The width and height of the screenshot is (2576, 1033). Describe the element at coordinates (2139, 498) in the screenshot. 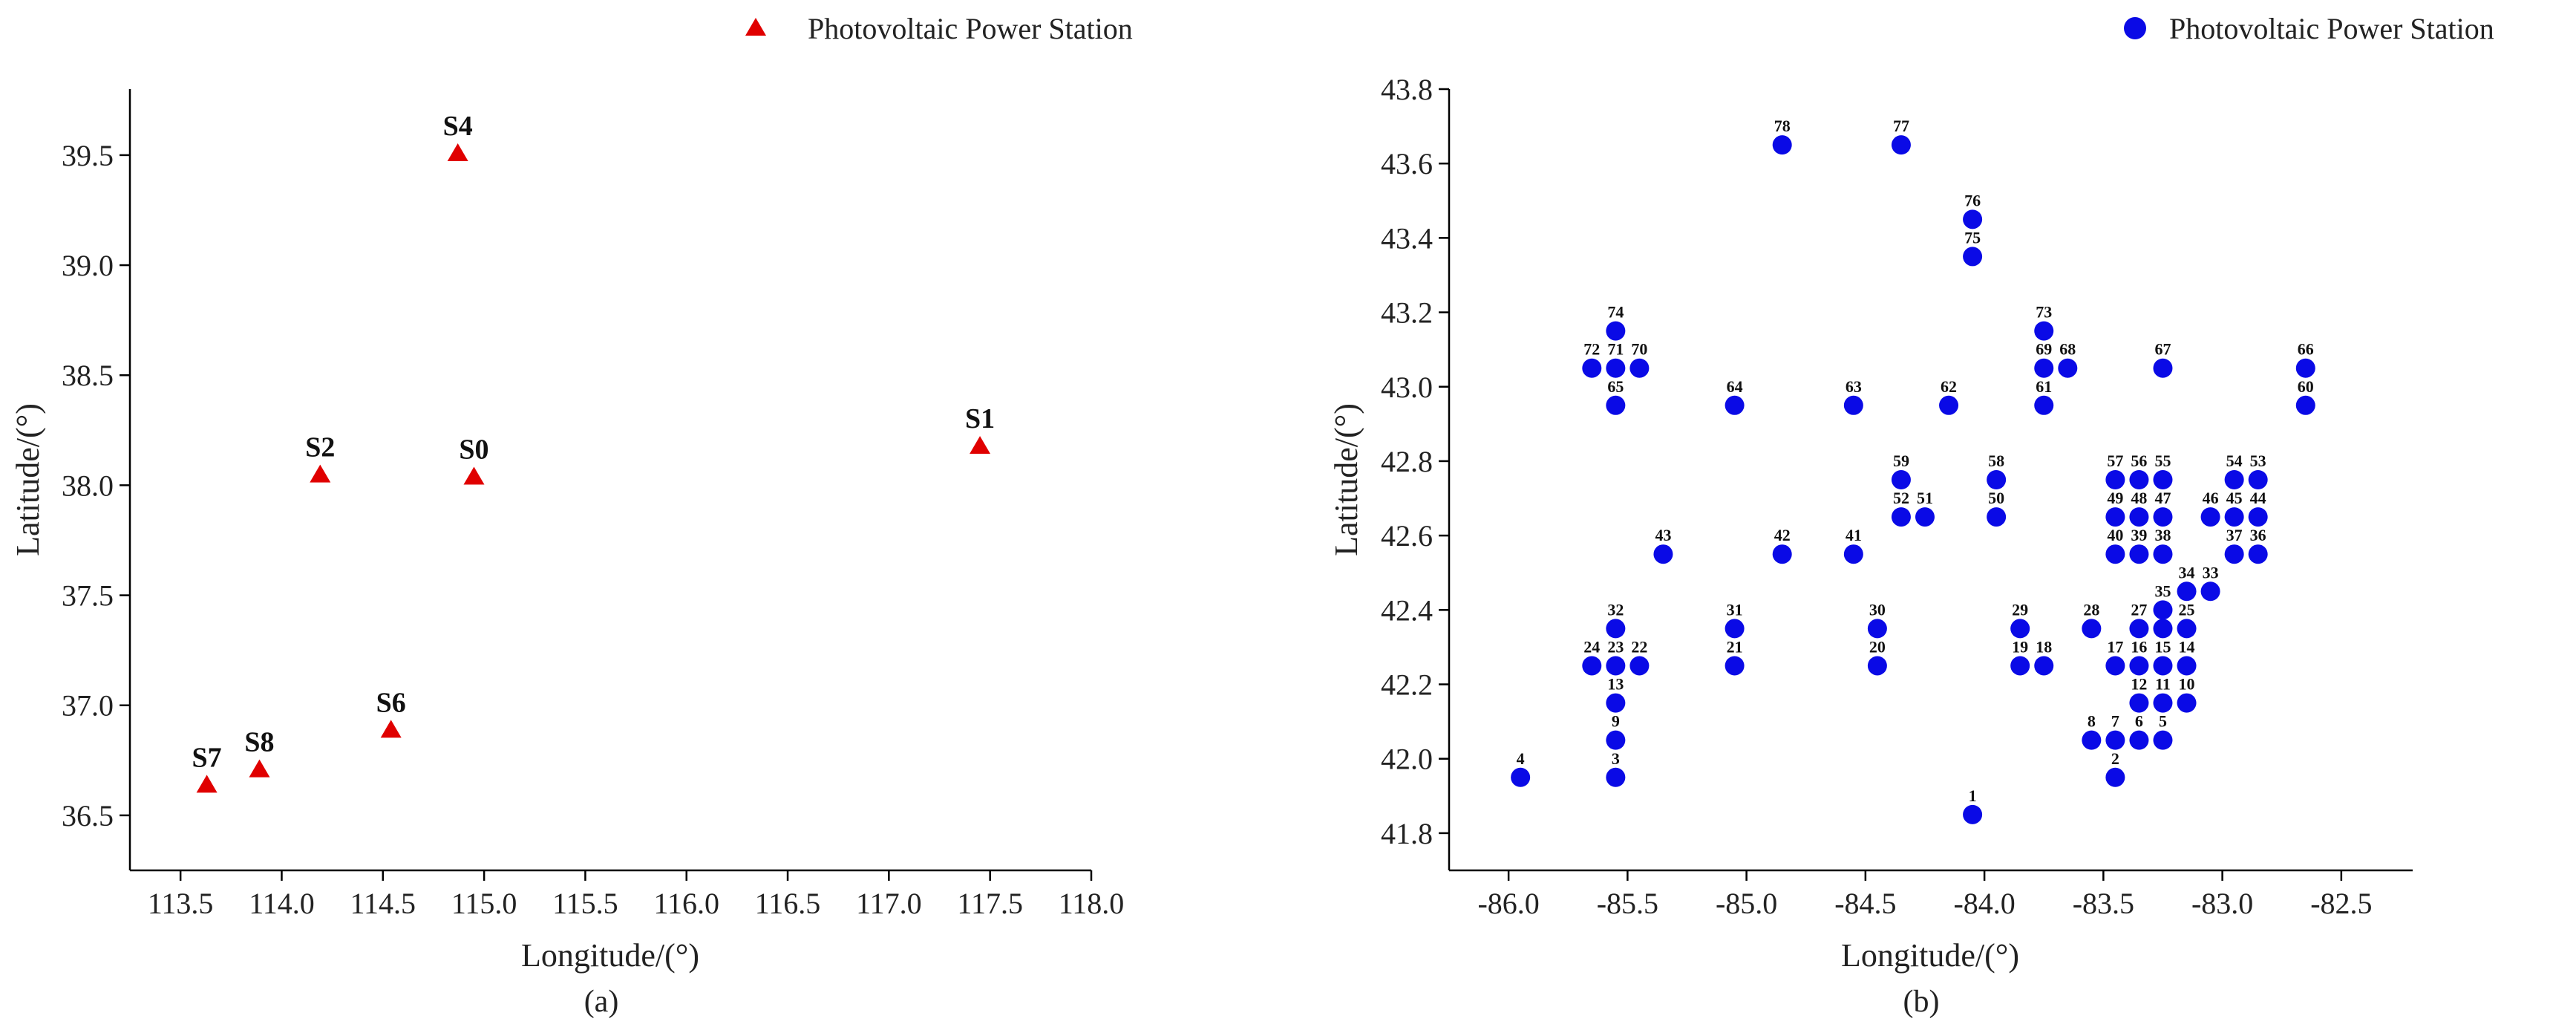

I see `panel-b-point-label-48: 48` at that location.